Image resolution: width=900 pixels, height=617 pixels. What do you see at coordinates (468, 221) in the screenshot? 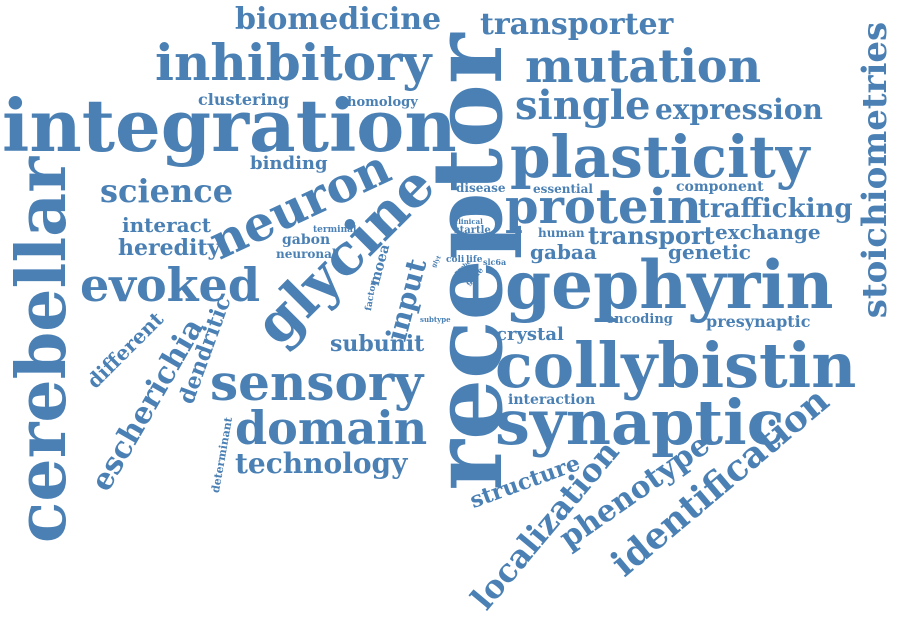
I see `word-clinical: clinical` at bounding box center [468, 221].